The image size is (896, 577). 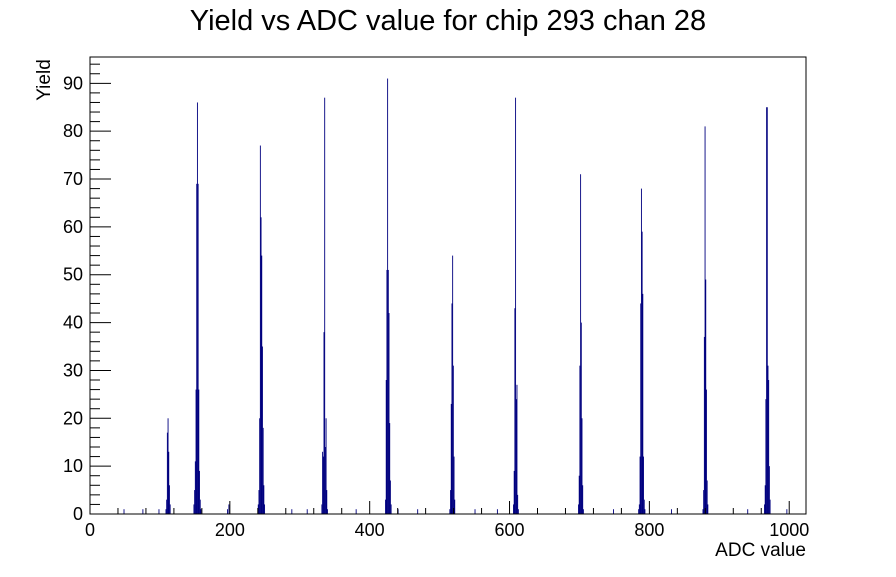 What do you see at coordinates (87, 293) in the screenshot?
I see `y-axis: 0 10 20 30 40 50 60 70 80 90` at bounding box center [87, 293].